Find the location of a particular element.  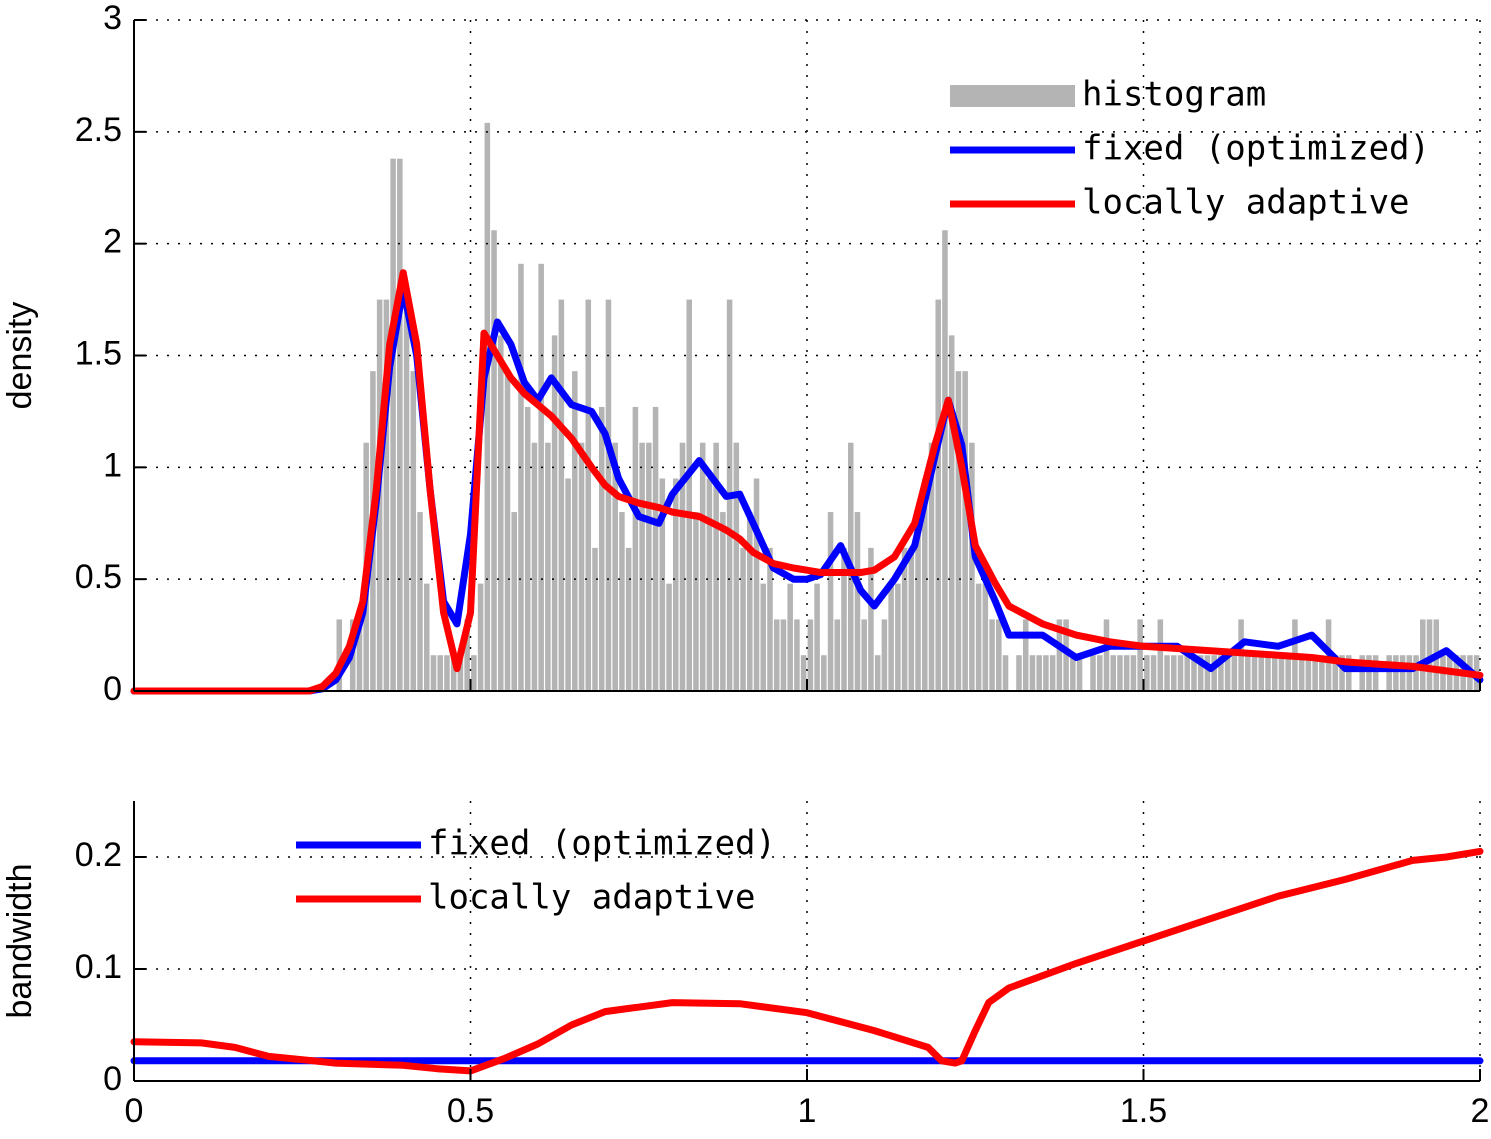

y-axis-label: bandwidth is located at coordinates (20, 940).